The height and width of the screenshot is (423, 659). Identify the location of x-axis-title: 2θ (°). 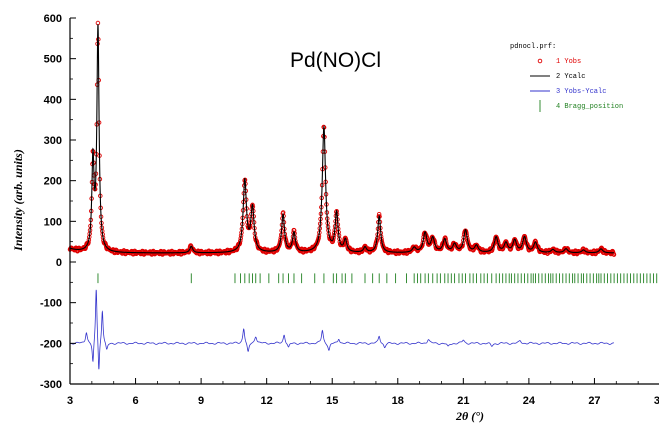
(469, 416).